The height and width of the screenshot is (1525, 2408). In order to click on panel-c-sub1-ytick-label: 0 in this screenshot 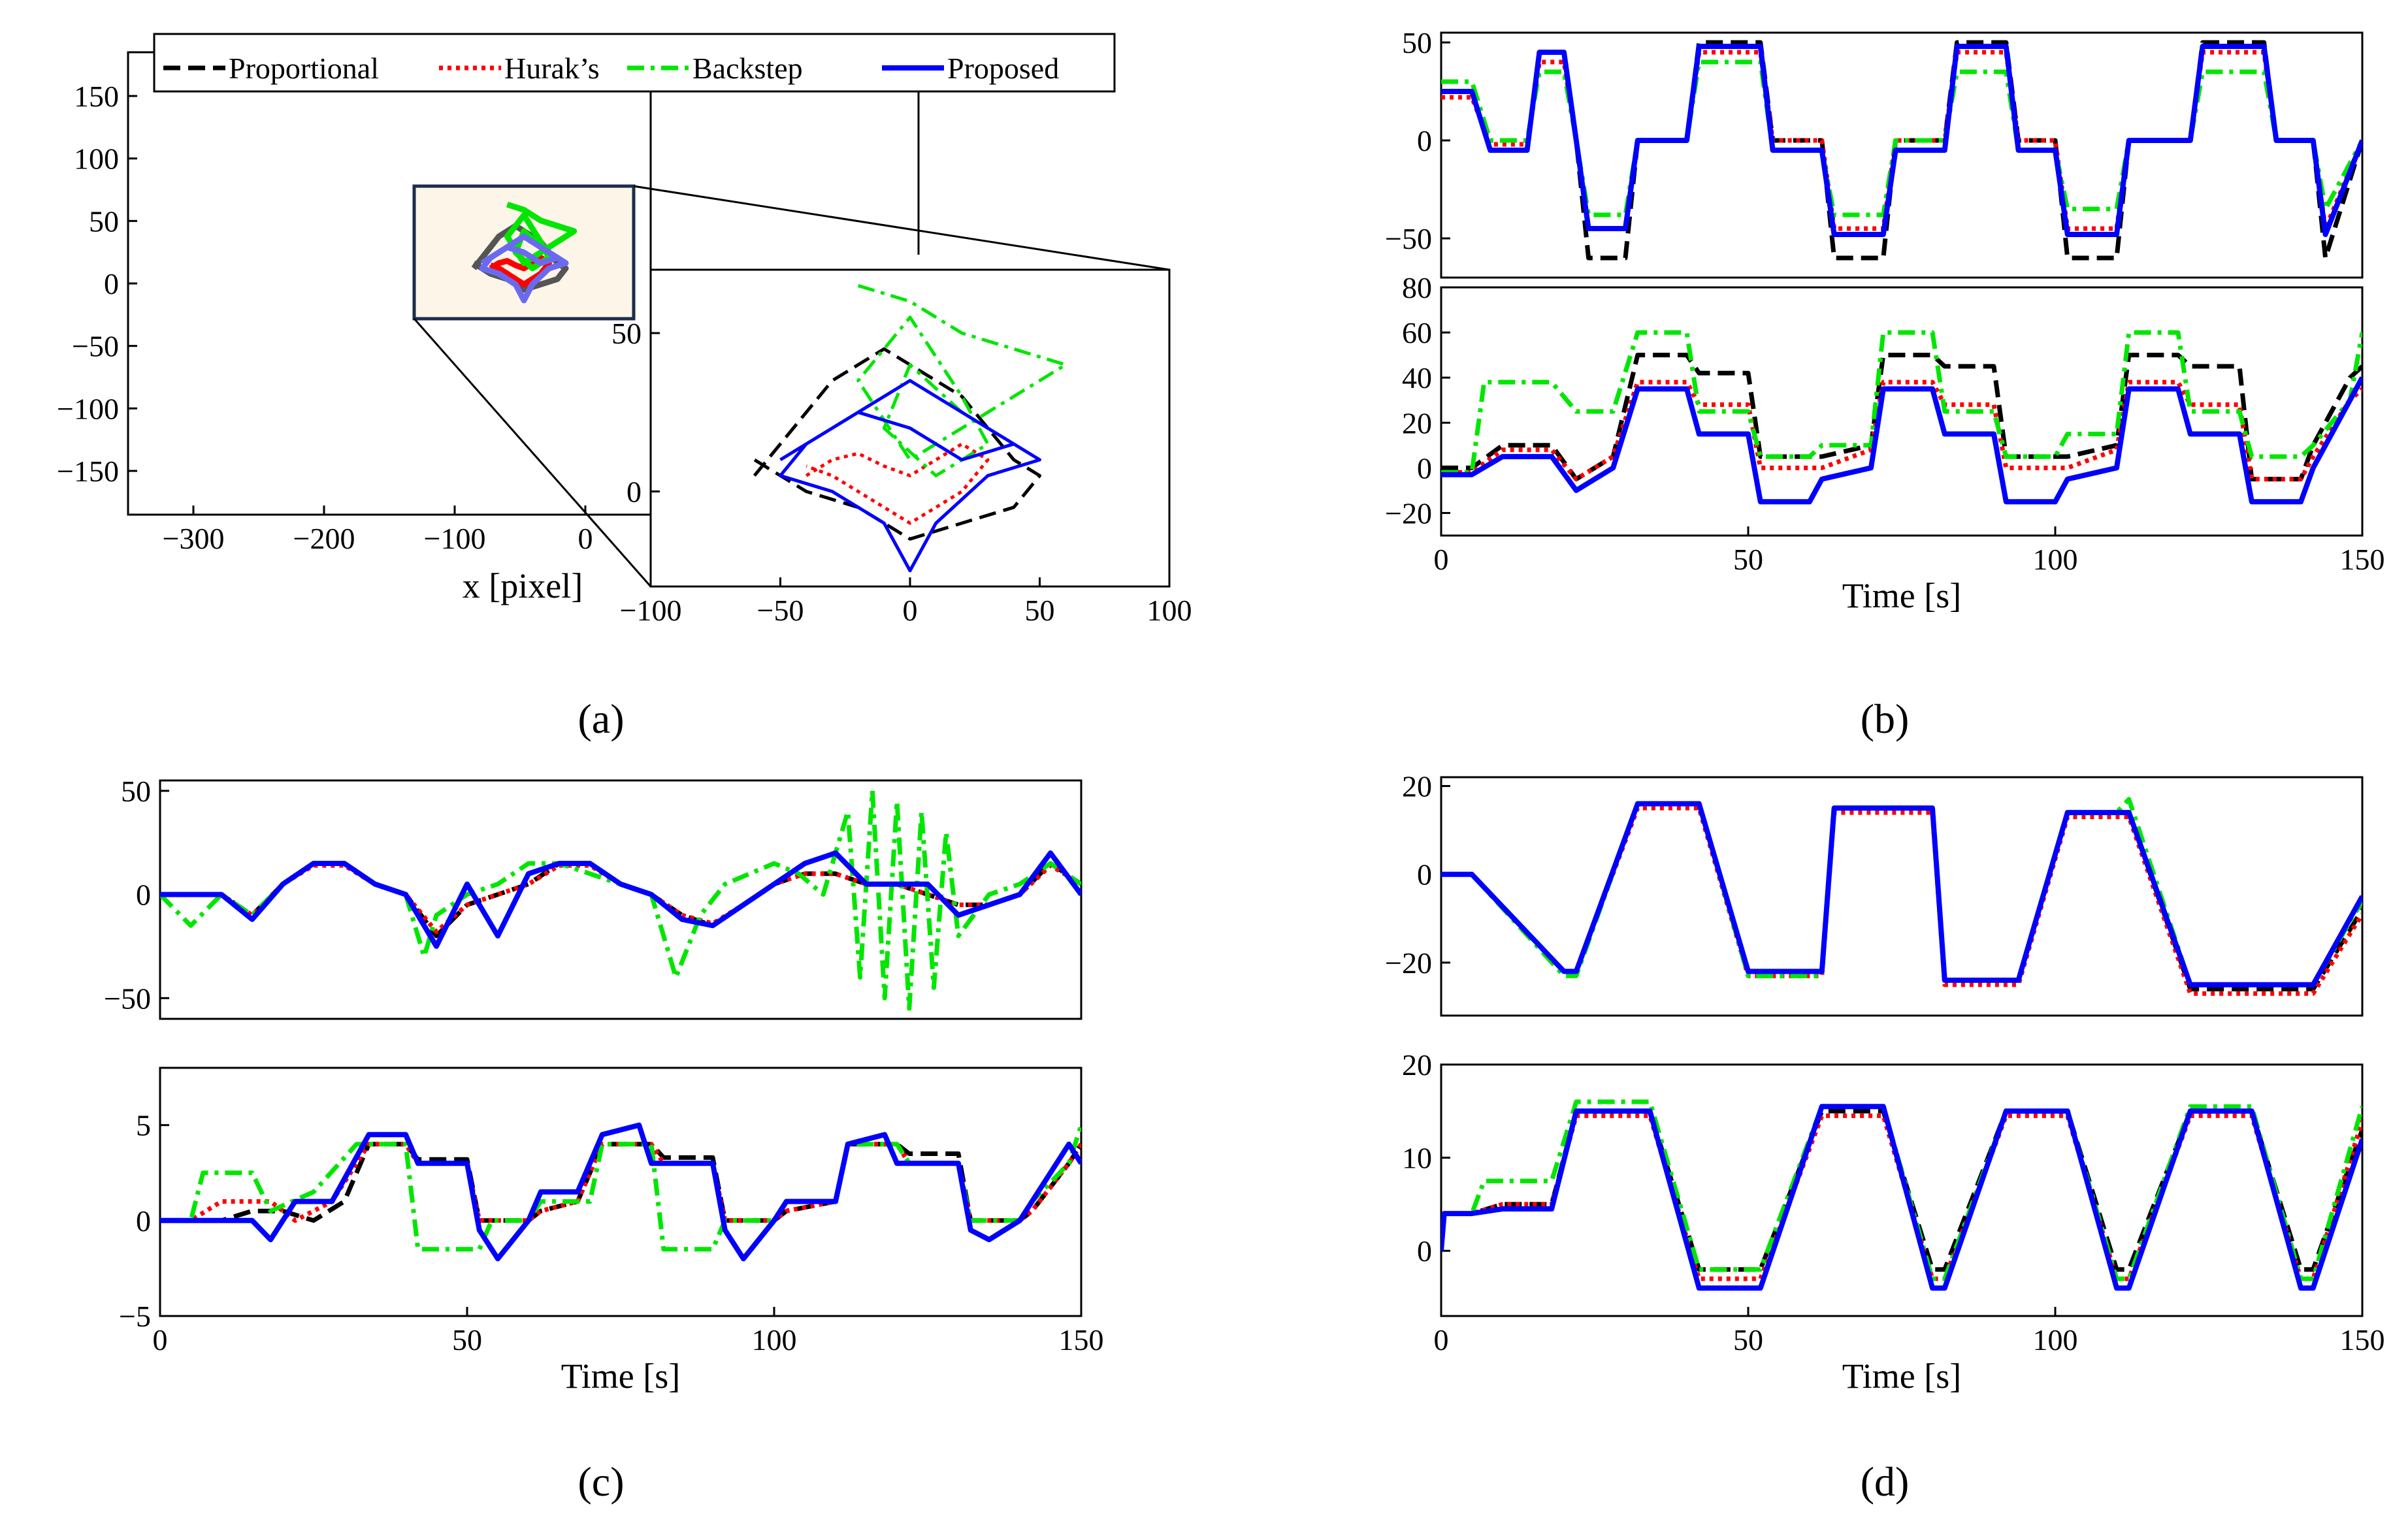, I will do `click(143, 895)`.